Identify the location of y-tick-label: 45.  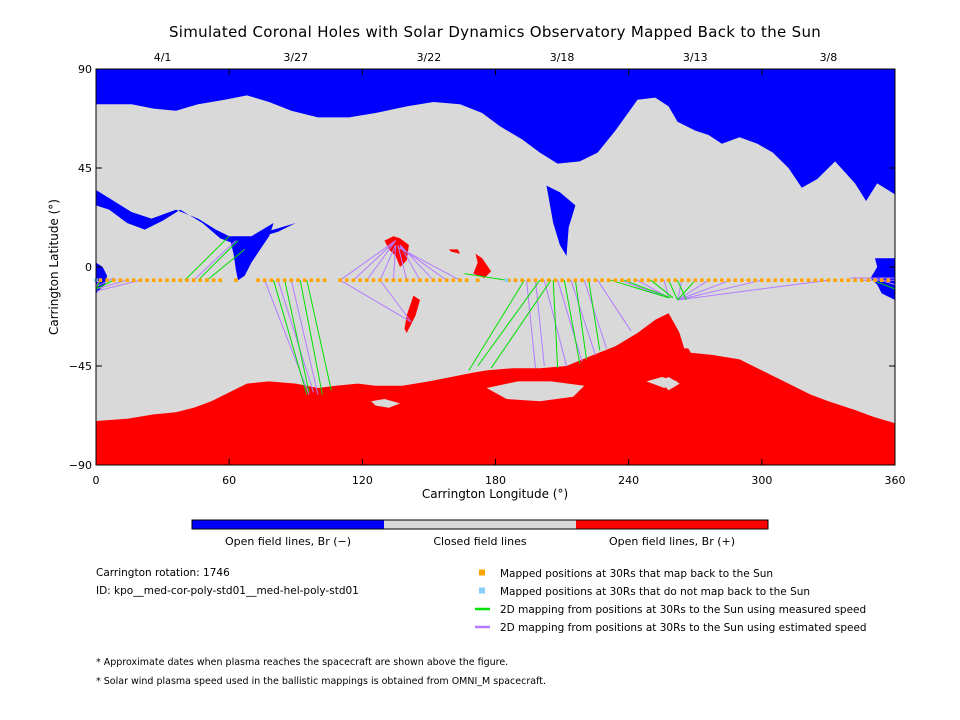
(85, 168).